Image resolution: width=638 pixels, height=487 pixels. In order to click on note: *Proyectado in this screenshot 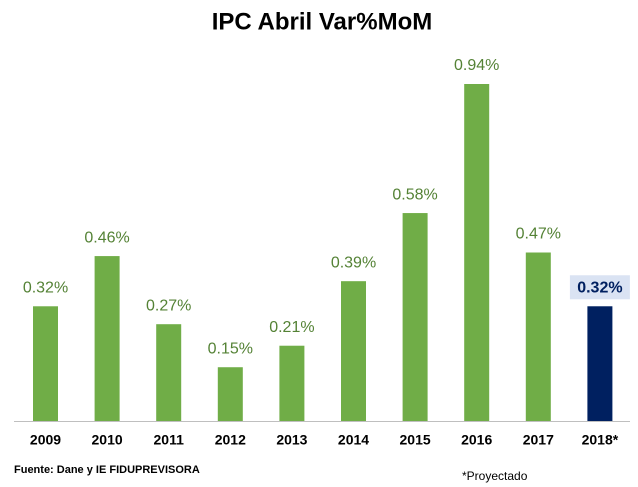, I will do `click(495, 476)`.